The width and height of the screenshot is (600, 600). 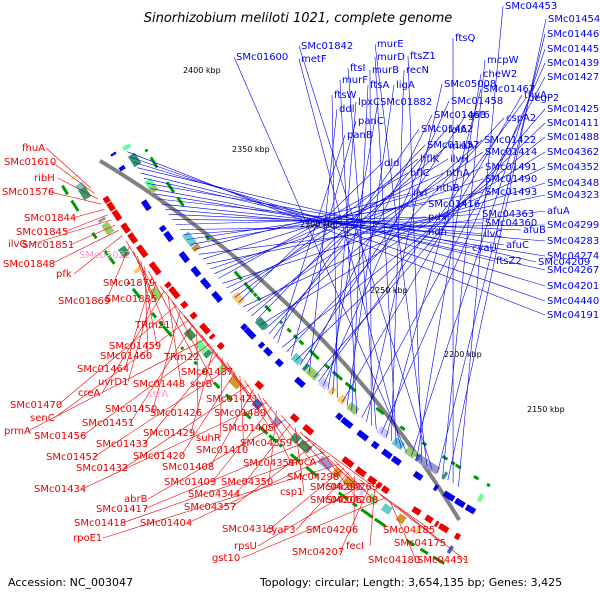 I want to click on reverse-gene-label: TRm21, so click(x=152, y=325).